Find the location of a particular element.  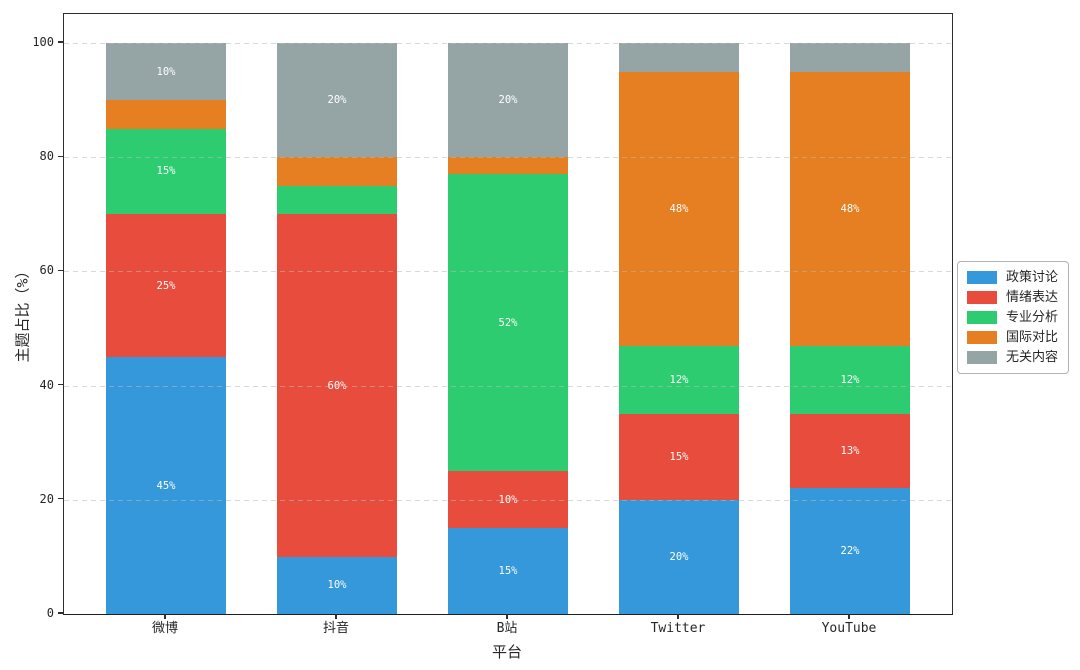

legend-item-国际对比: 国际对比 is located at coordinates (1012, 337).